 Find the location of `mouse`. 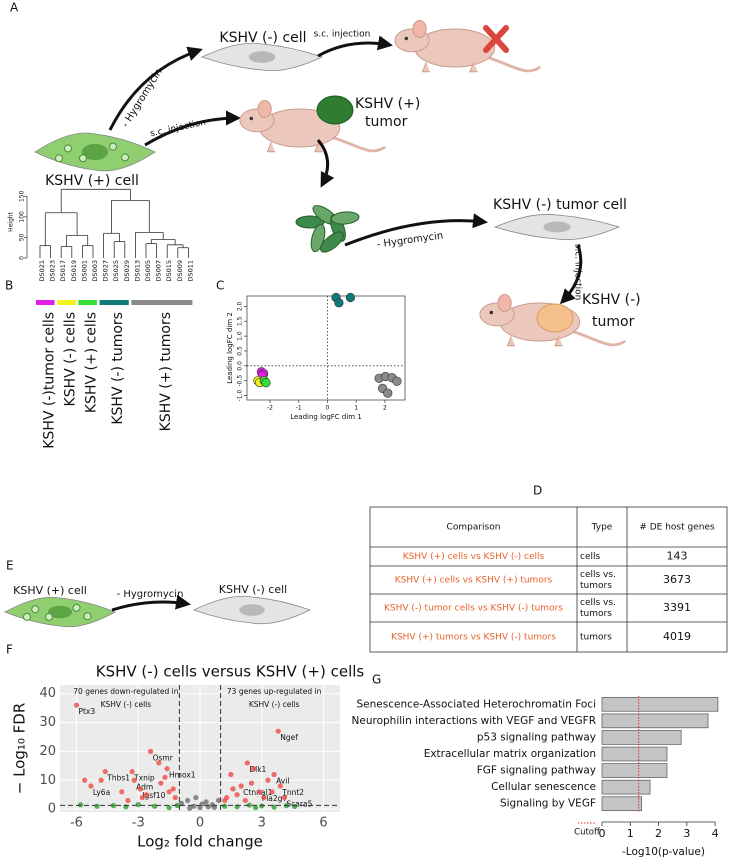

mouse is located at coordinates (313, 126).